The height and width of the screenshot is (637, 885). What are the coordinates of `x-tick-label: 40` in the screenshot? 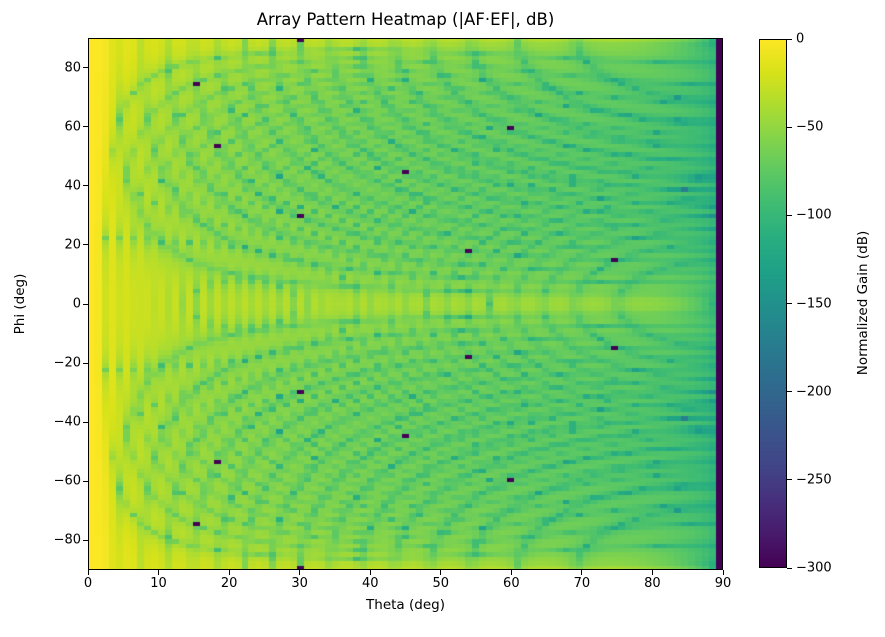 It's located at (370, 583).